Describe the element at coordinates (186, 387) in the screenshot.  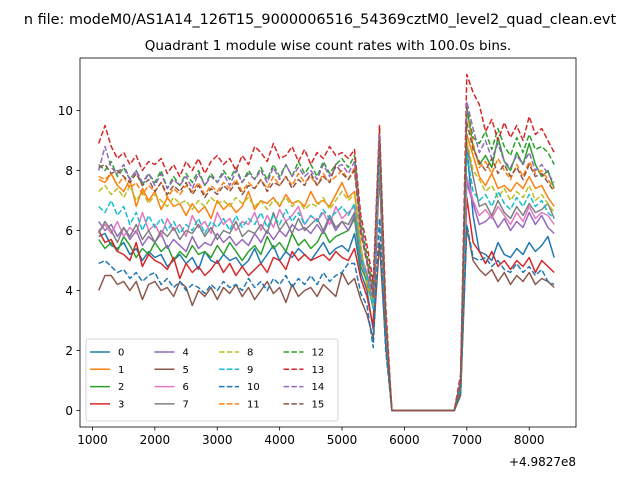
I see `legend-label-6: 6` at that location.